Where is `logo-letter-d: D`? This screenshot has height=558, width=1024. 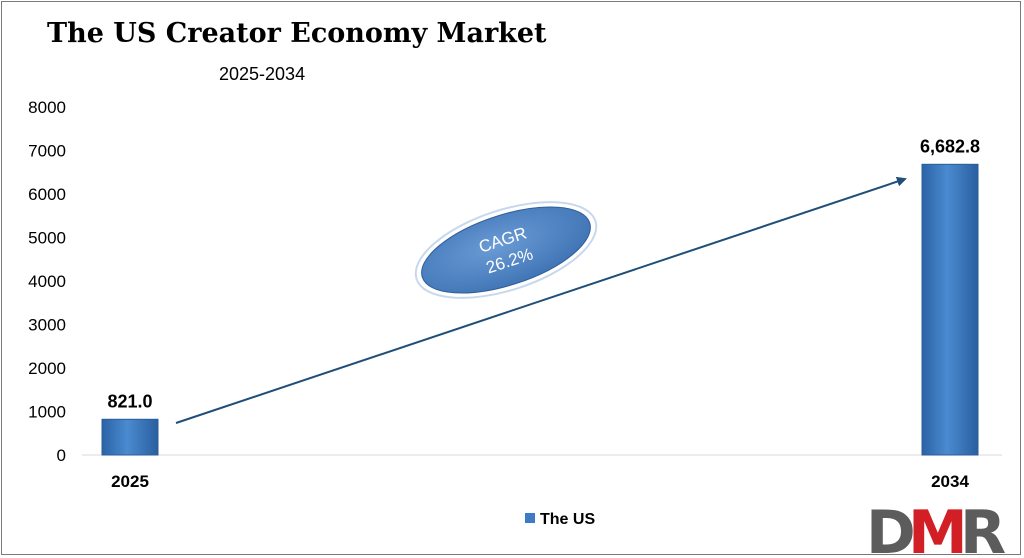 logo-letter-d: D is located at coordinates (891, 528).